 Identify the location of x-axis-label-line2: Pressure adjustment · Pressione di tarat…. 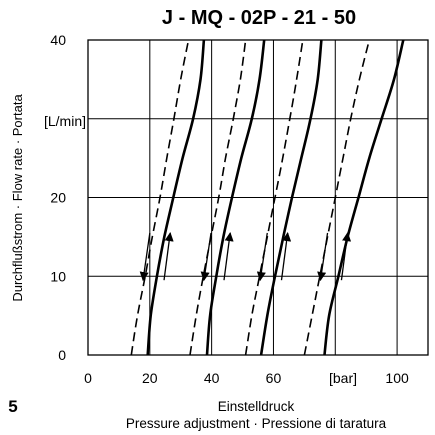
(256, 423).